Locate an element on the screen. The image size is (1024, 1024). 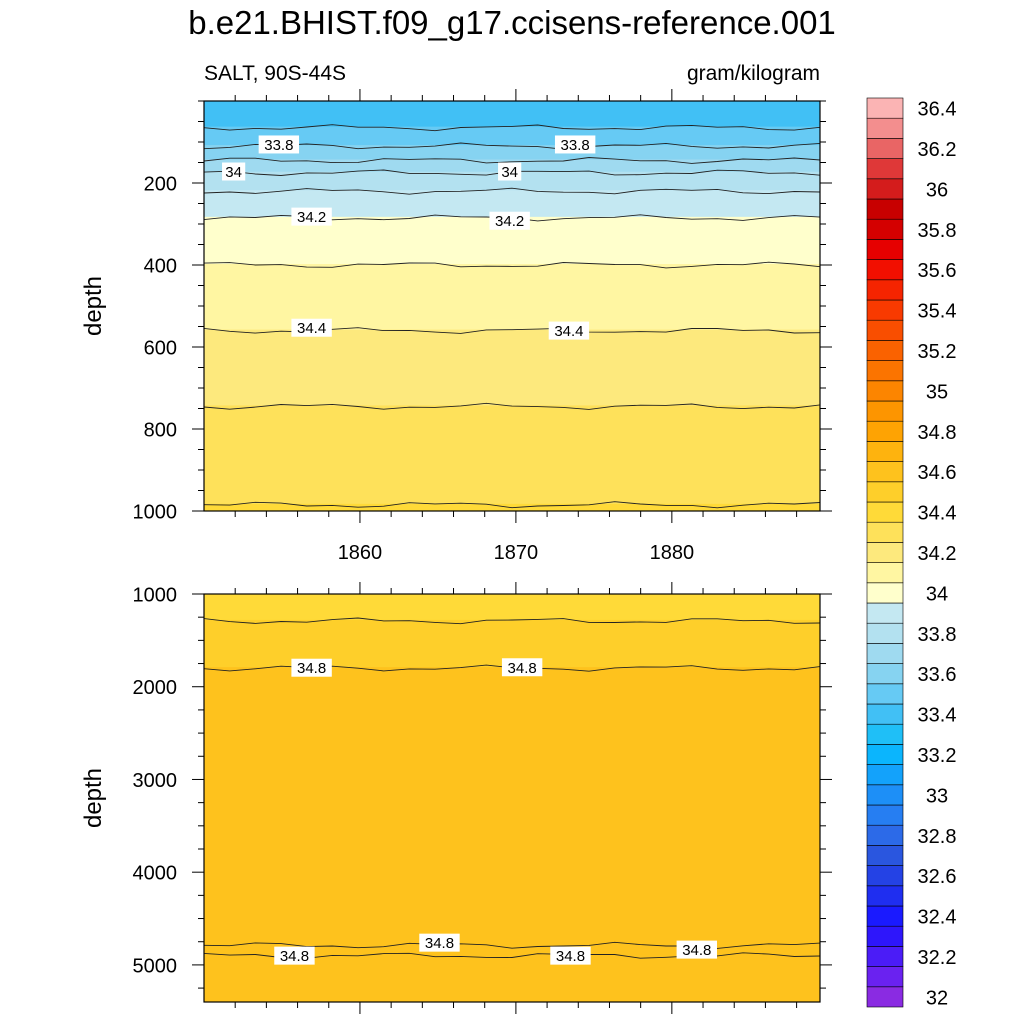
colorbar-label: 36 is located at coordinates (937, 190).